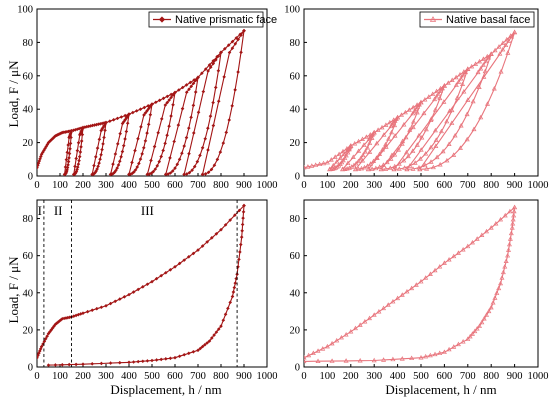 This screenshot has height=401, width=550. I want to click on reloading-curve, so click(223, 102).